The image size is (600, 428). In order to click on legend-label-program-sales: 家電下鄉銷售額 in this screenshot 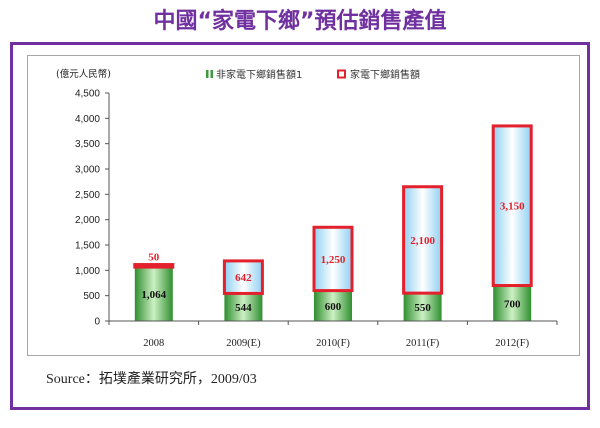, I will do `click(385, 74)`.